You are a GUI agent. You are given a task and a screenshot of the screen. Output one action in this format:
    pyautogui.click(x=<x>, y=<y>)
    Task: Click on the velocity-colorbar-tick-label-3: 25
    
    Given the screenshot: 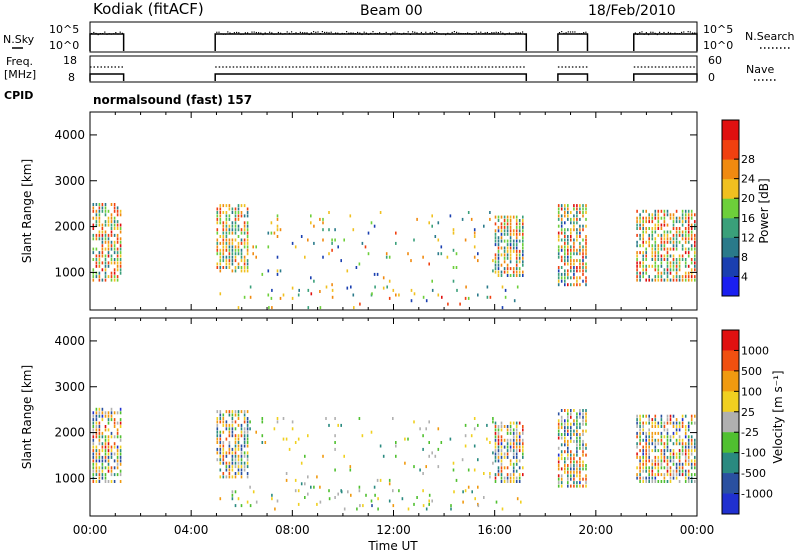 What is the action you would take?
    pyautogui.click(x=748, y=412)
    